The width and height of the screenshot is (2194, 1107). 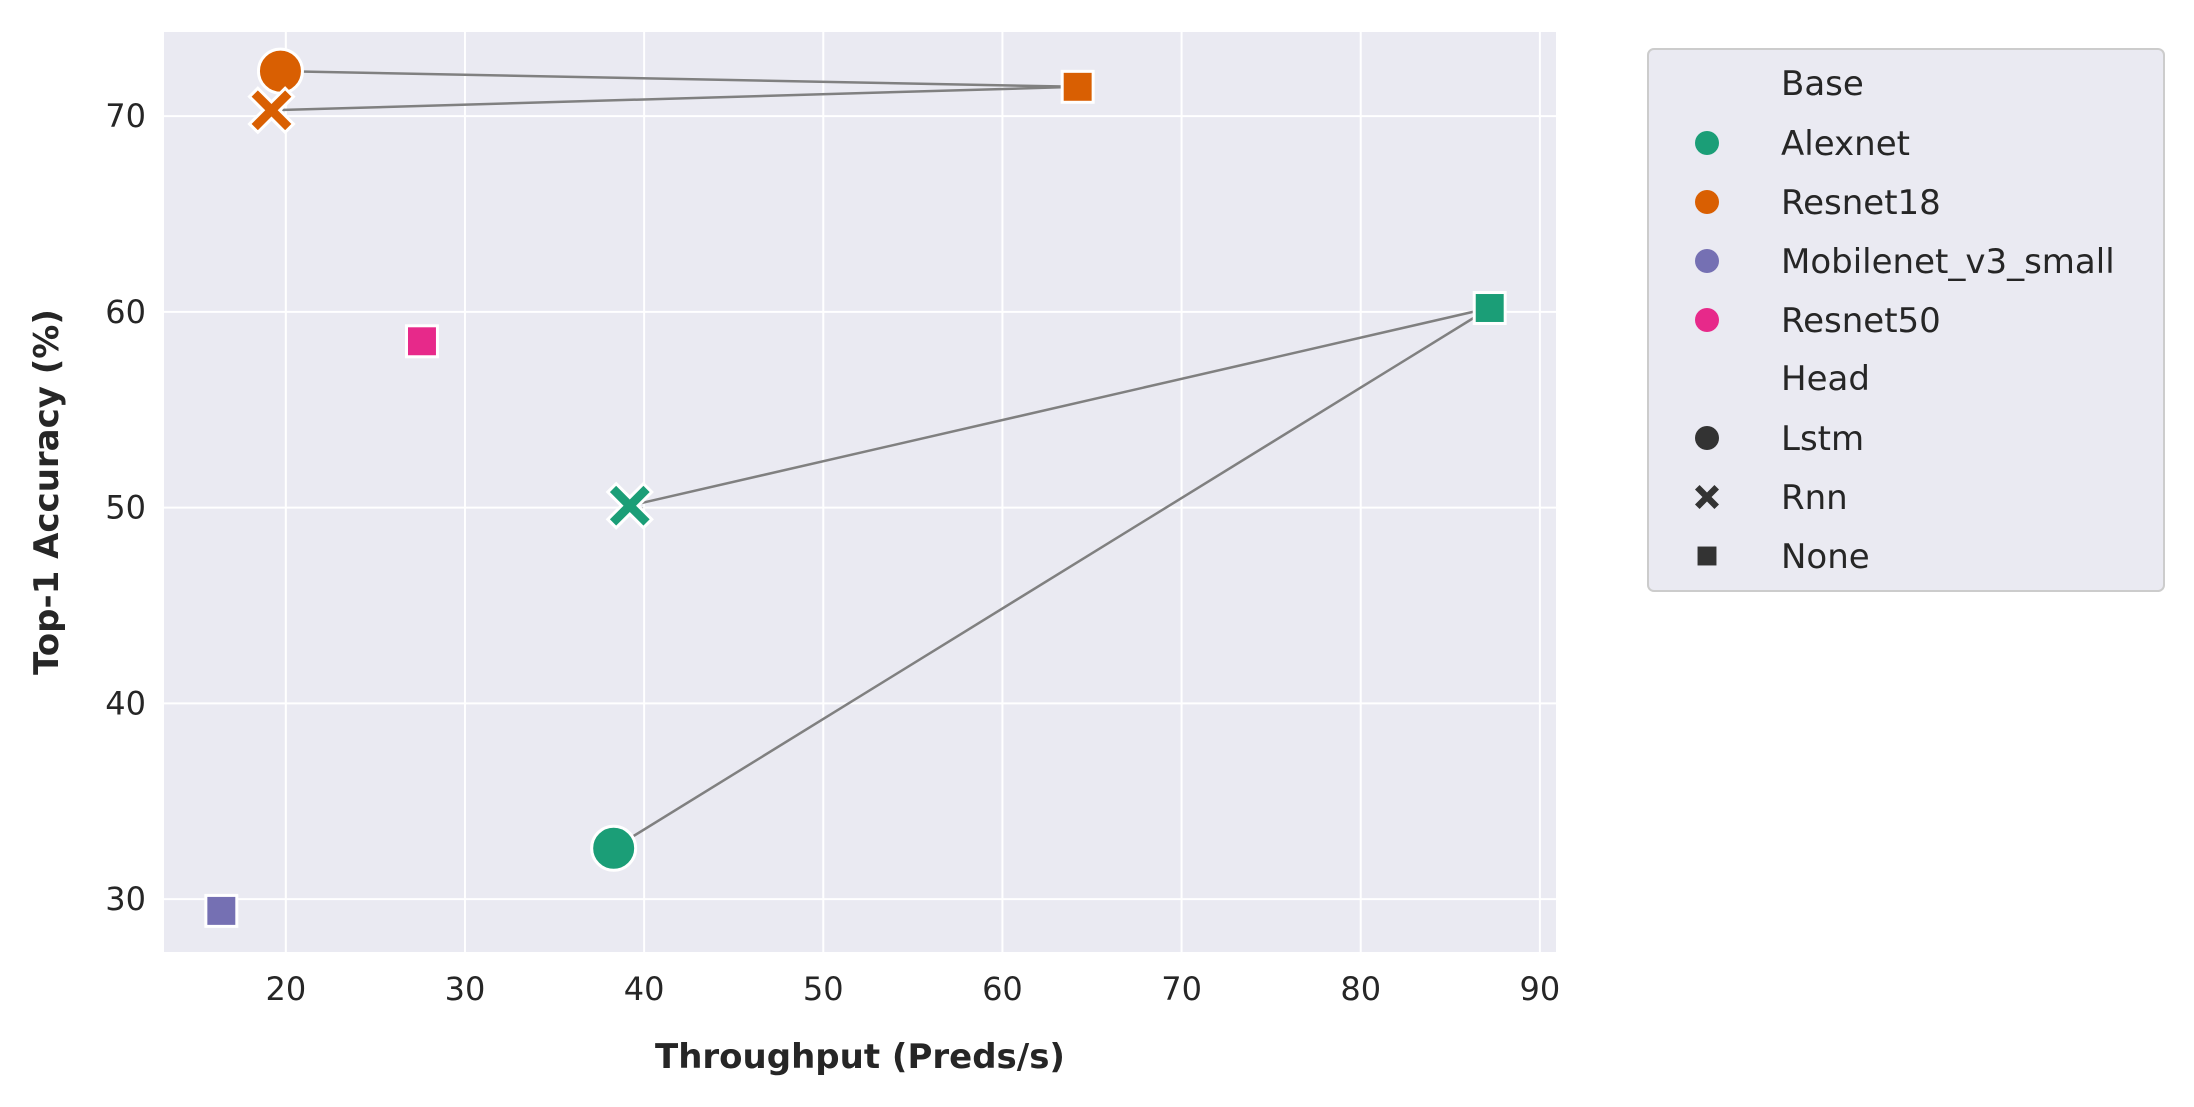 What do you see at coordinates (823, 989) in the screenshot?
I see `x-tick-label: 50` at bounding box center [823, 989].